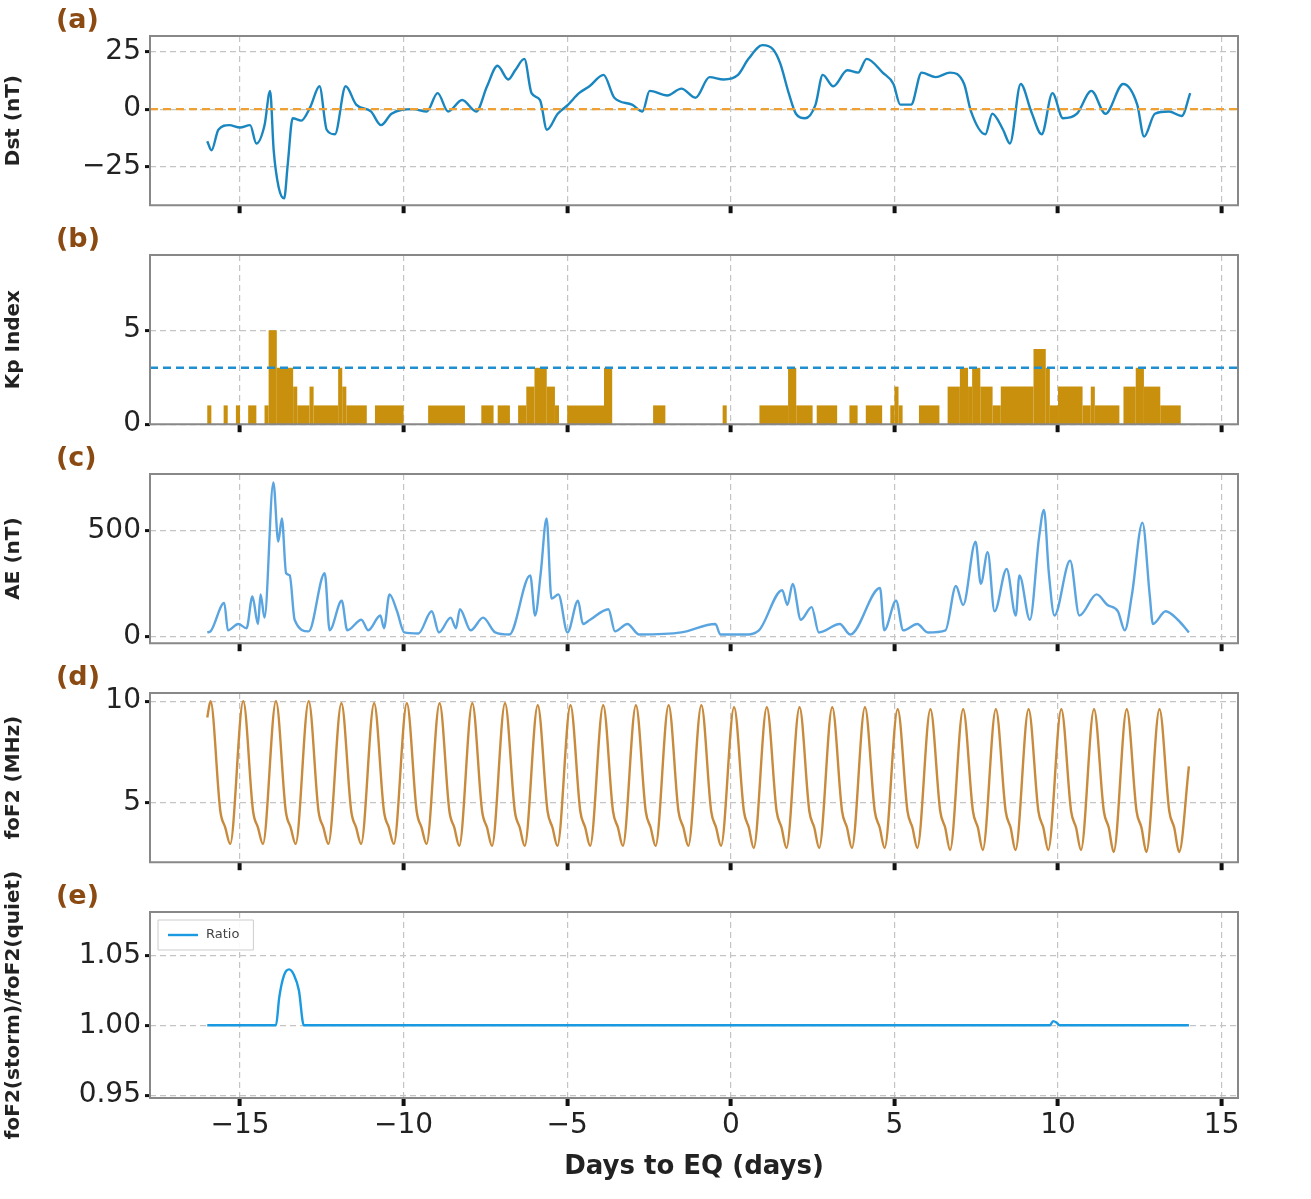 The image size is (1311, 1199). Describe the element at coordinates (78, 675) in the screenshot. I see `text: (d)` at that location.